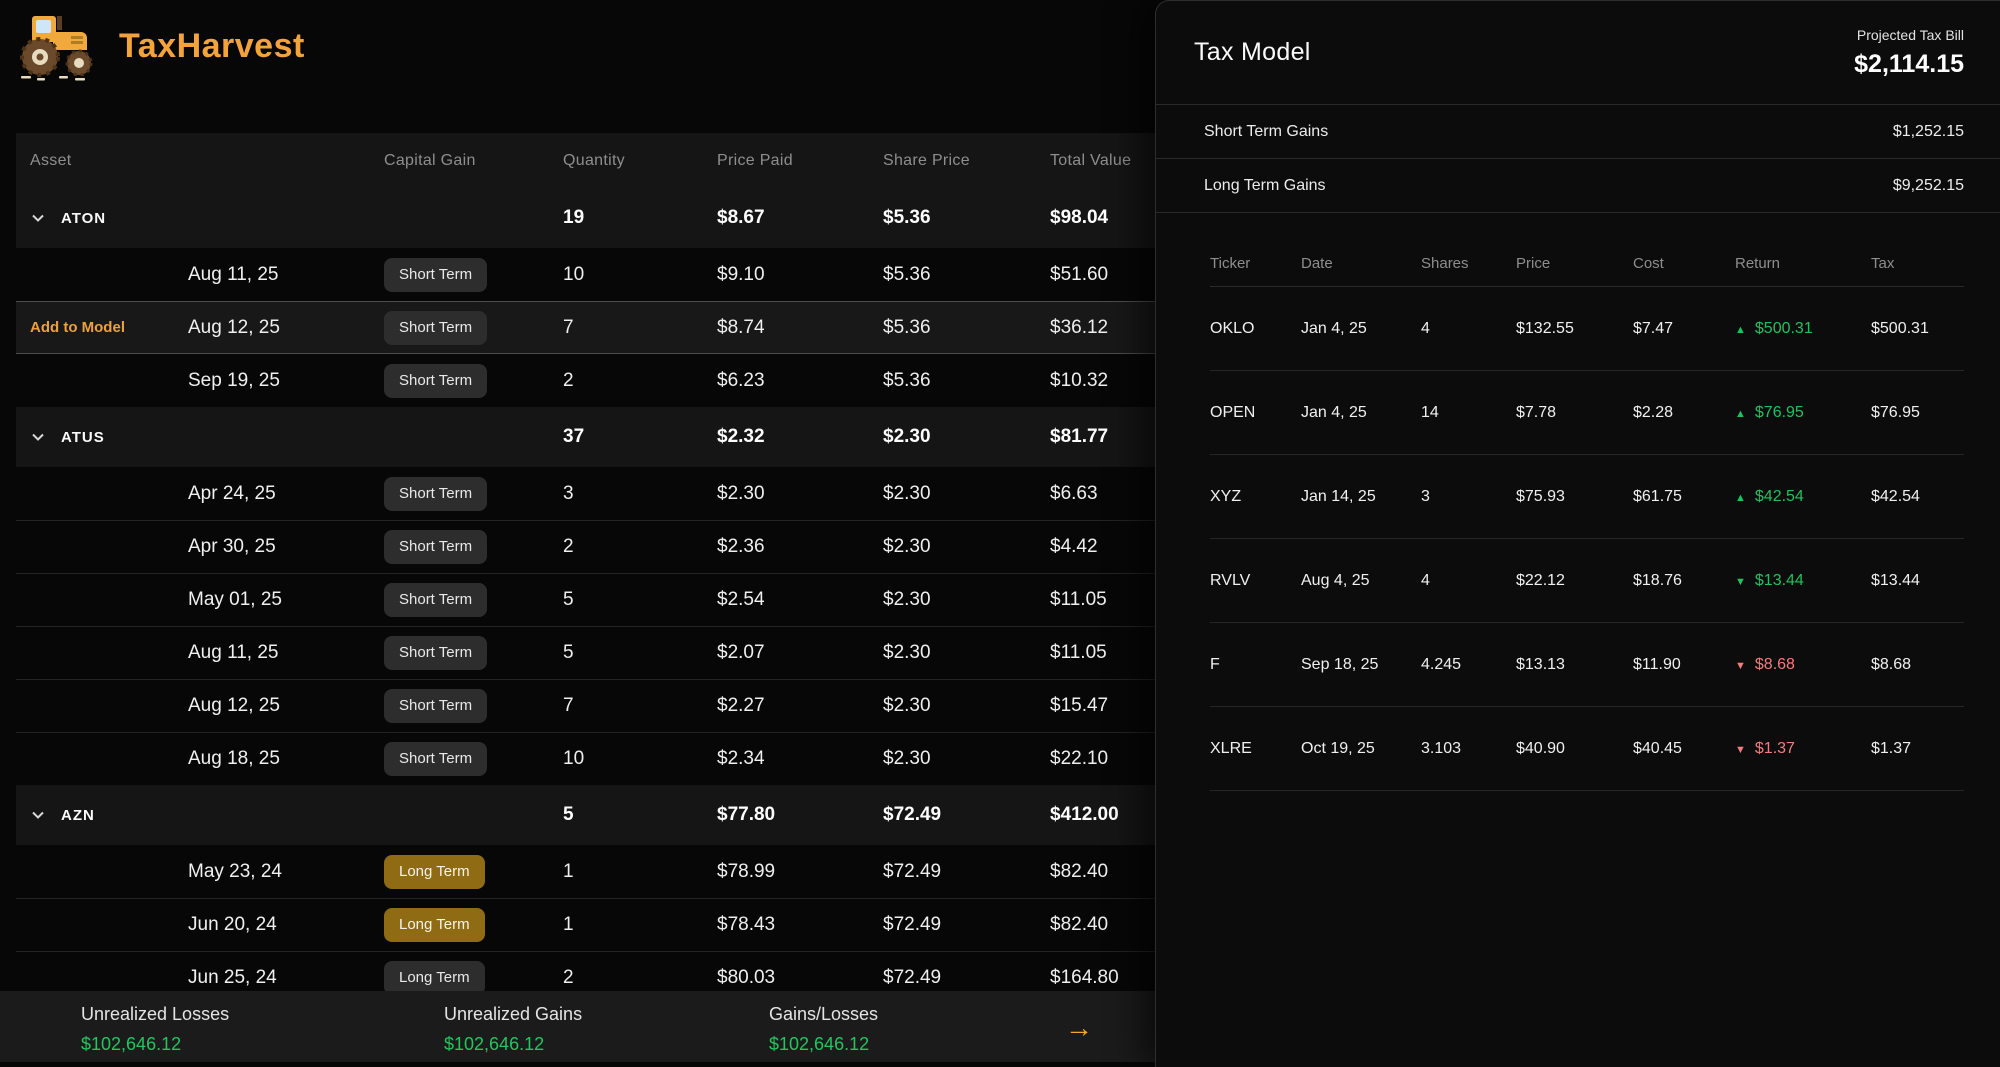 This screenshot has width=2000, height=1067. I want to click on lot-date: Aug 12, 25, so click(234, 705).